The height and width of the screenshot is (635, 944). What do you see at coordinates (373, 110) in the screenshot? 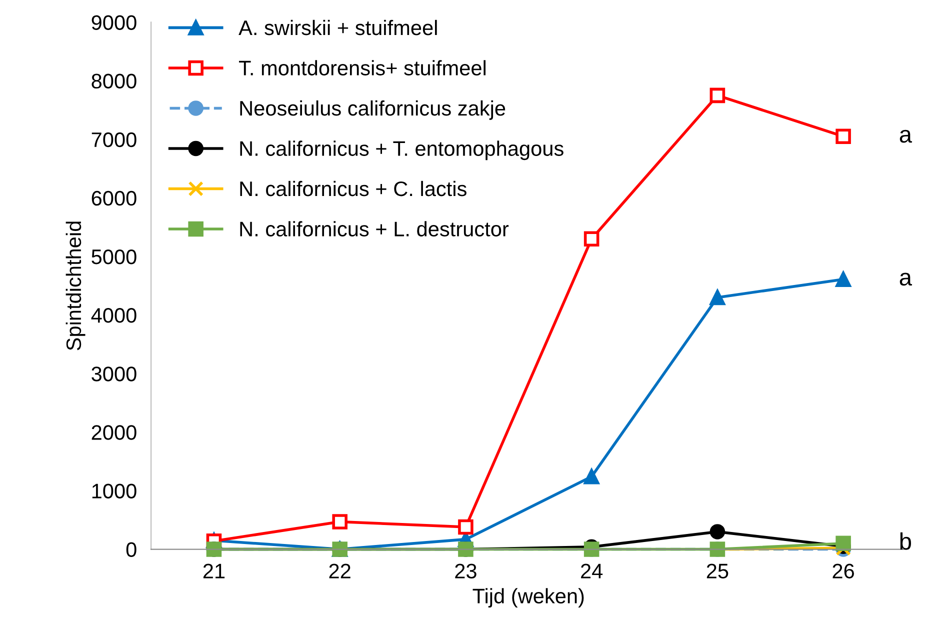
I see `legend-label: Neoseiulus californicus zakje` at bounding box center [373, 110].